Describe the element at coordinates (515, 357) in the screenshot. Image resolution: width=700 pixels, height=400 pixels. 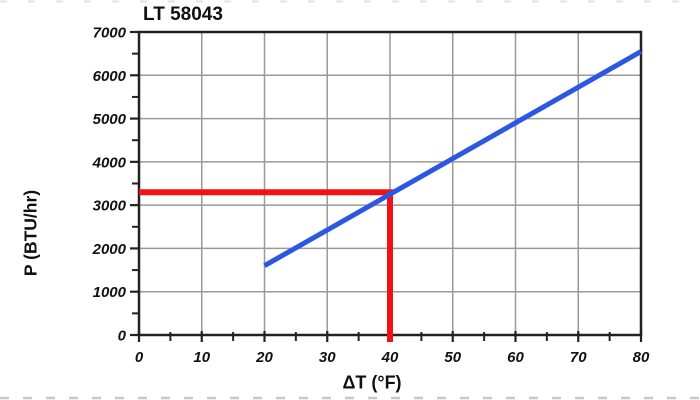
I see `x-tick-label: 60` at that location.